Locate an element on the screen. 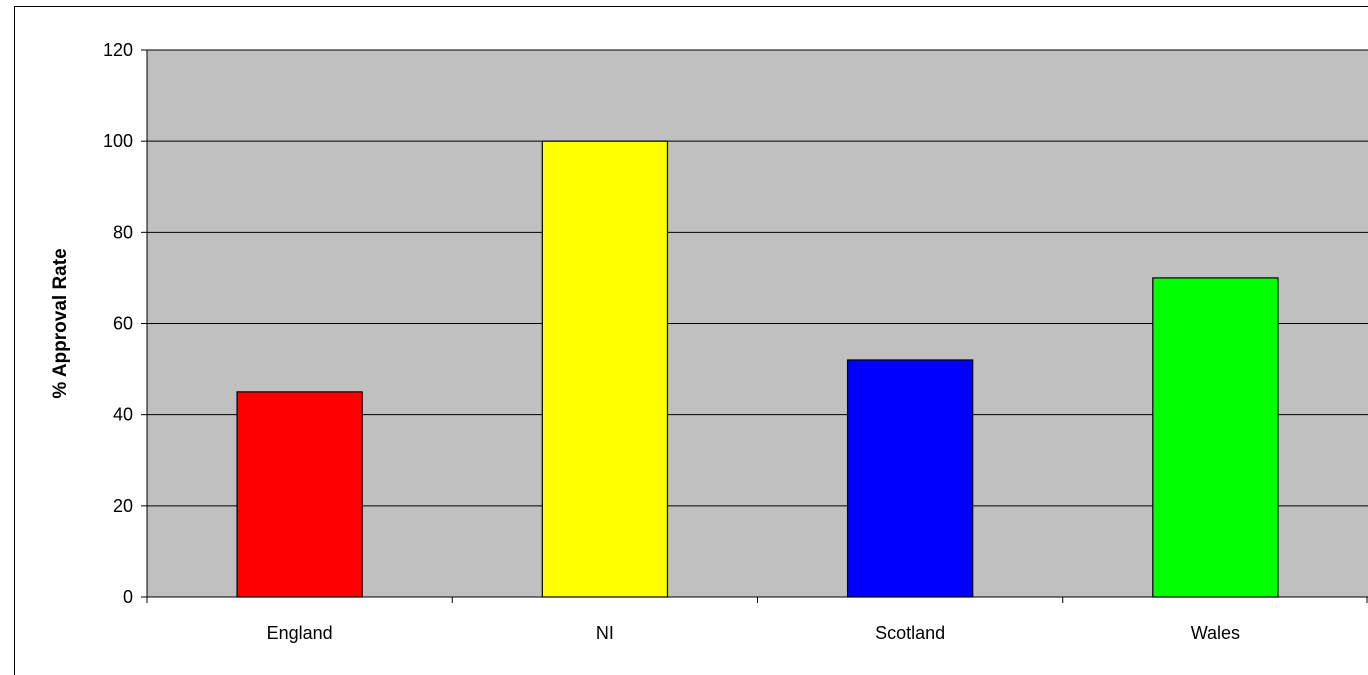 The height and width of the screenshot is (675, 1368). bar-scotland is located at coordinates (910, 478).